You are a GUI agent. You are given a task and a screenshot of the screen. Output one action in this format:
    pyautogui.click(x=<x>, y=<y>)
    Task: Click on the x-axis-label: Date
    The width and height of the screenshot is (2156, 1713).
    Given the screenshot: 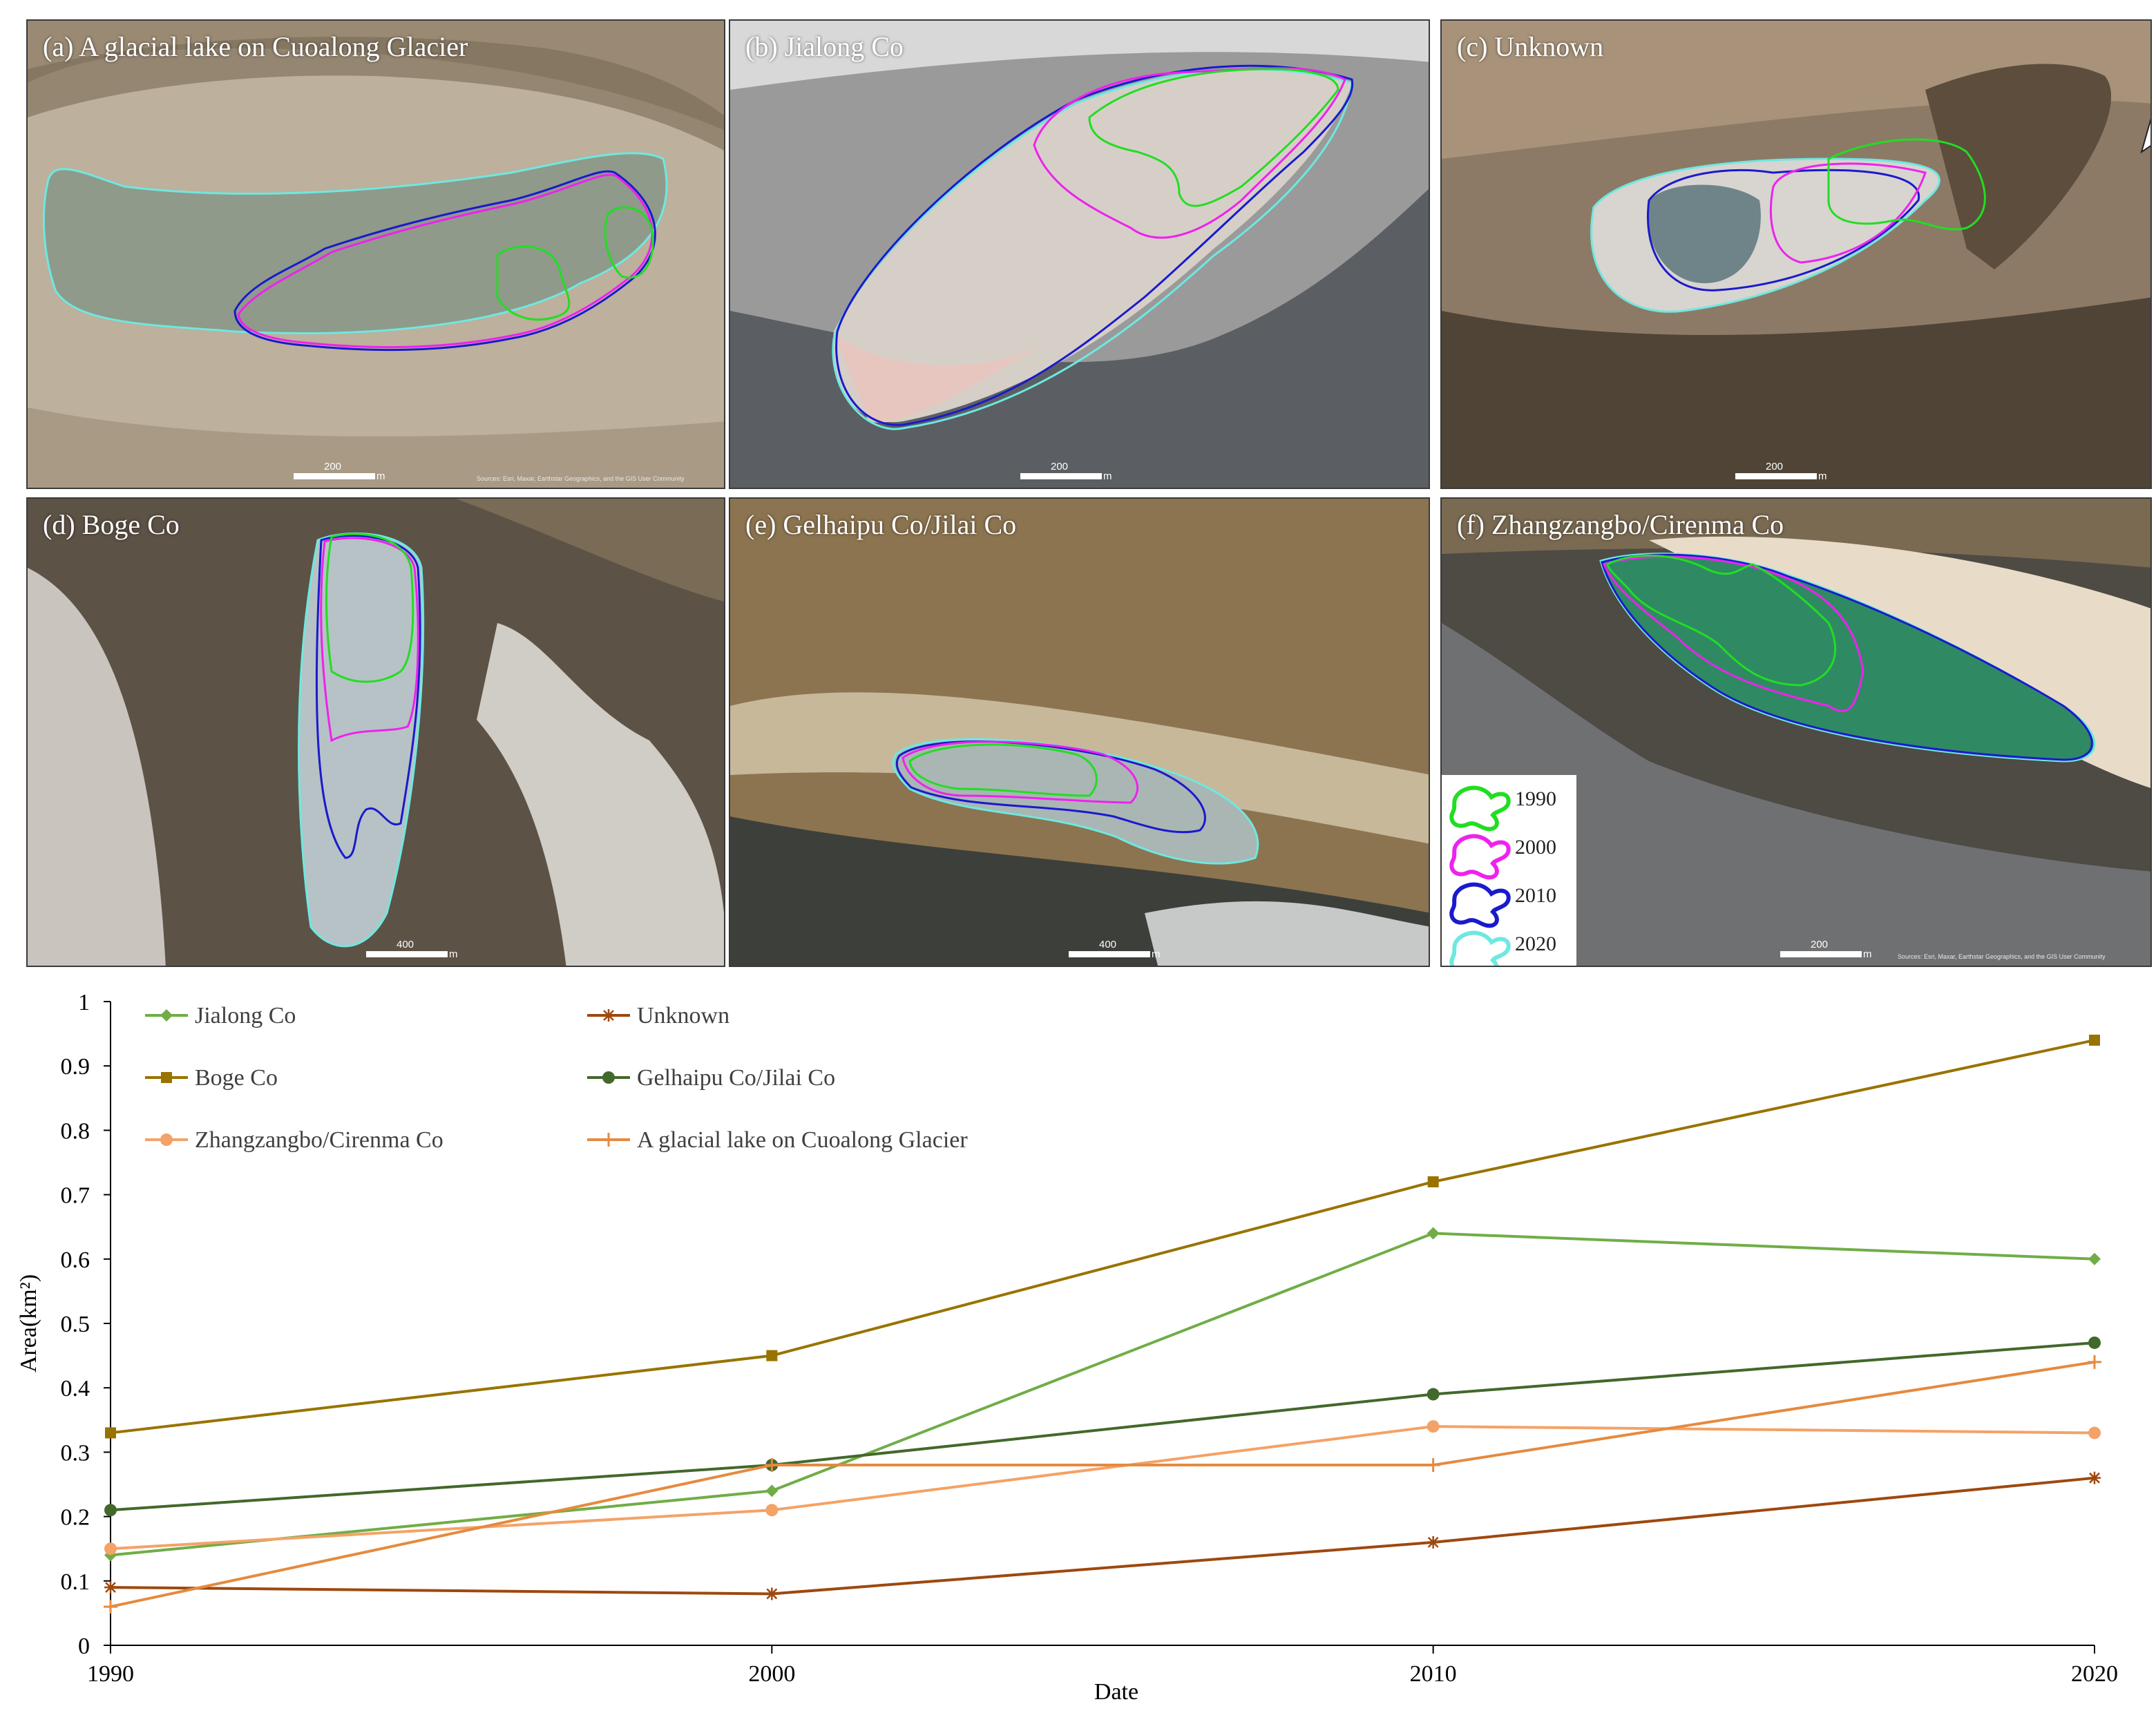 What is the action you would take?
    pyautogui.click(x=1116, y=1692)
    